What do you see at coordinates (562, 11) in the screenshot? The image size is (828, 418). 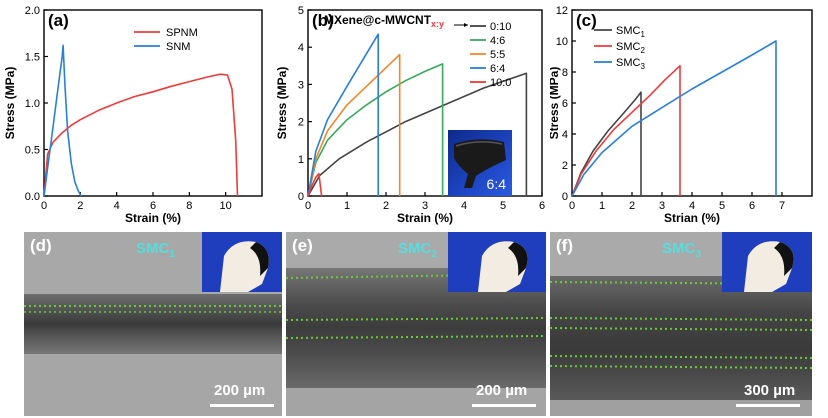 I see `y-tick-label: 12` at bounding box center [562, 11].